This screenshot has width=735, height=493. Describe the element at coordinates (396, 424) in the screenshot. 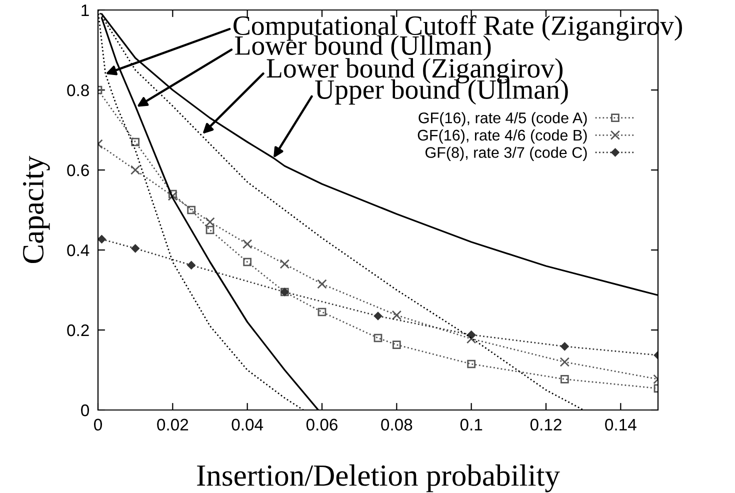

I see `x-tick-label: 0.08` at that location.